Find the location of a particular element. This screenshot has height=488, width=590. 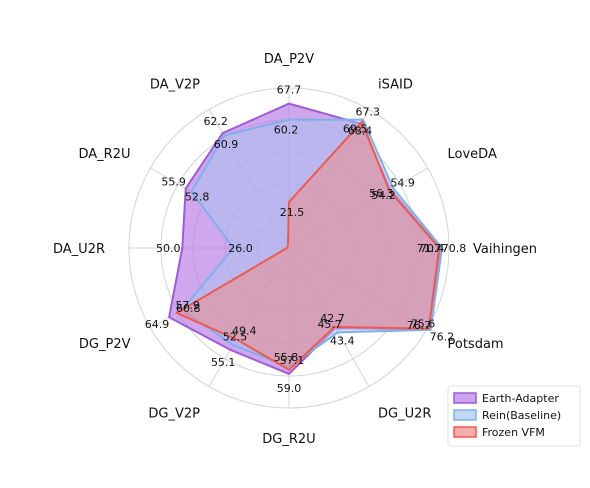

axis-label: DA_P2V is located at coordinates (289, 59).